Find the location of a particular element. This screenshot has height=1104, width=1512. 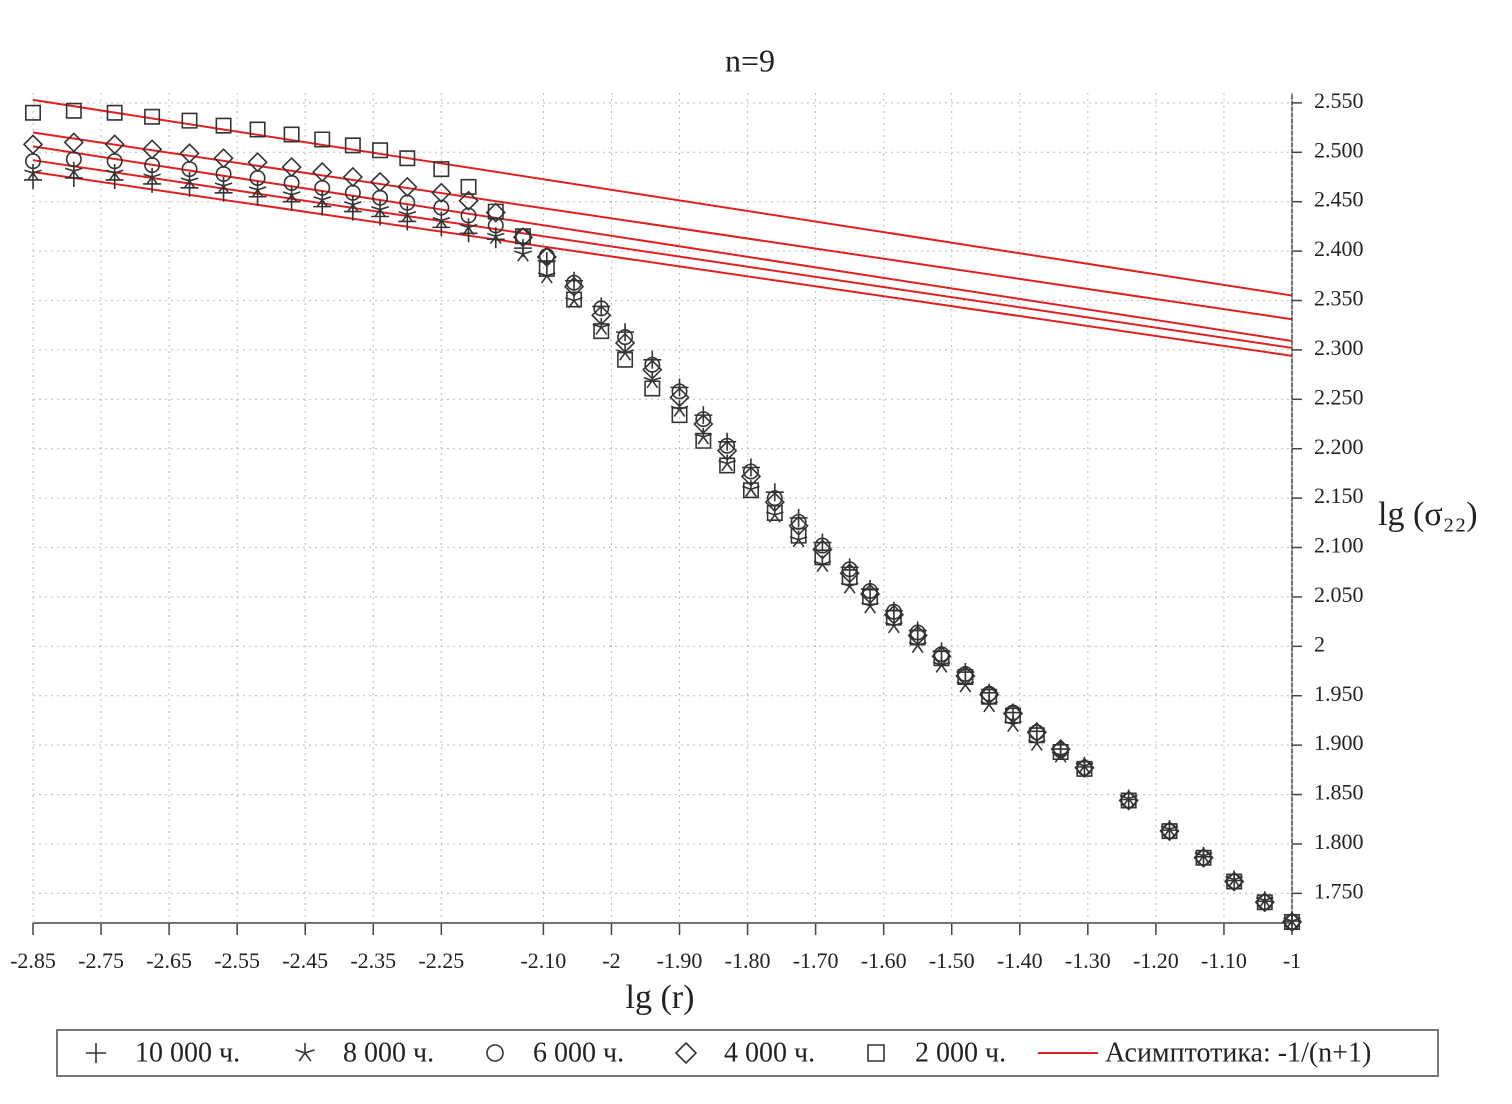

x-tick-label: -1.30 is located at coordinates (1088, 960).